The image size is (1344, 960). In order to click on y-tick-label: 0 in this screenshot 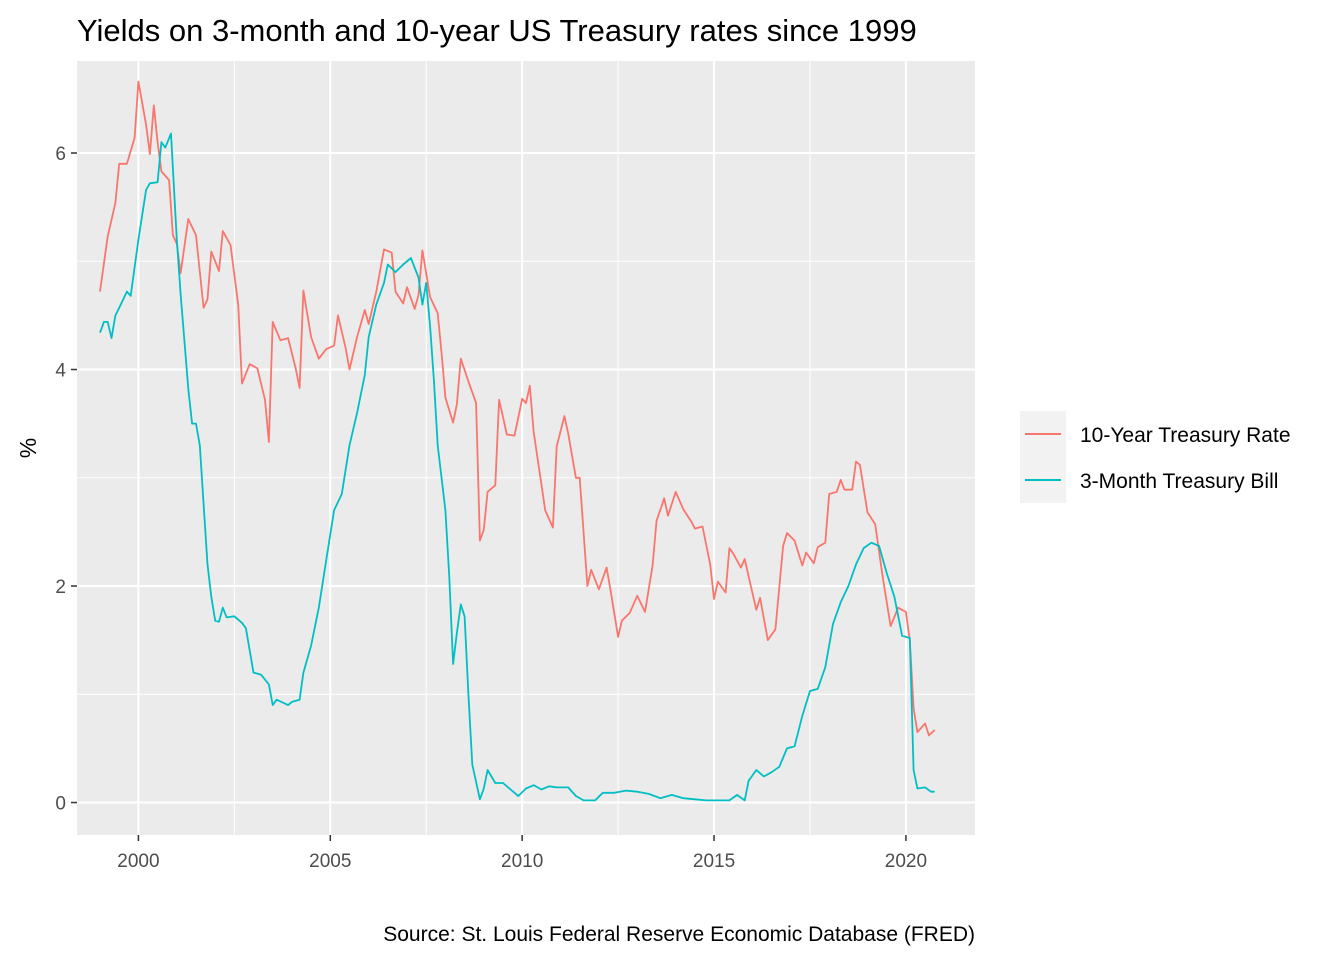, I will do `click(60, 804)`.